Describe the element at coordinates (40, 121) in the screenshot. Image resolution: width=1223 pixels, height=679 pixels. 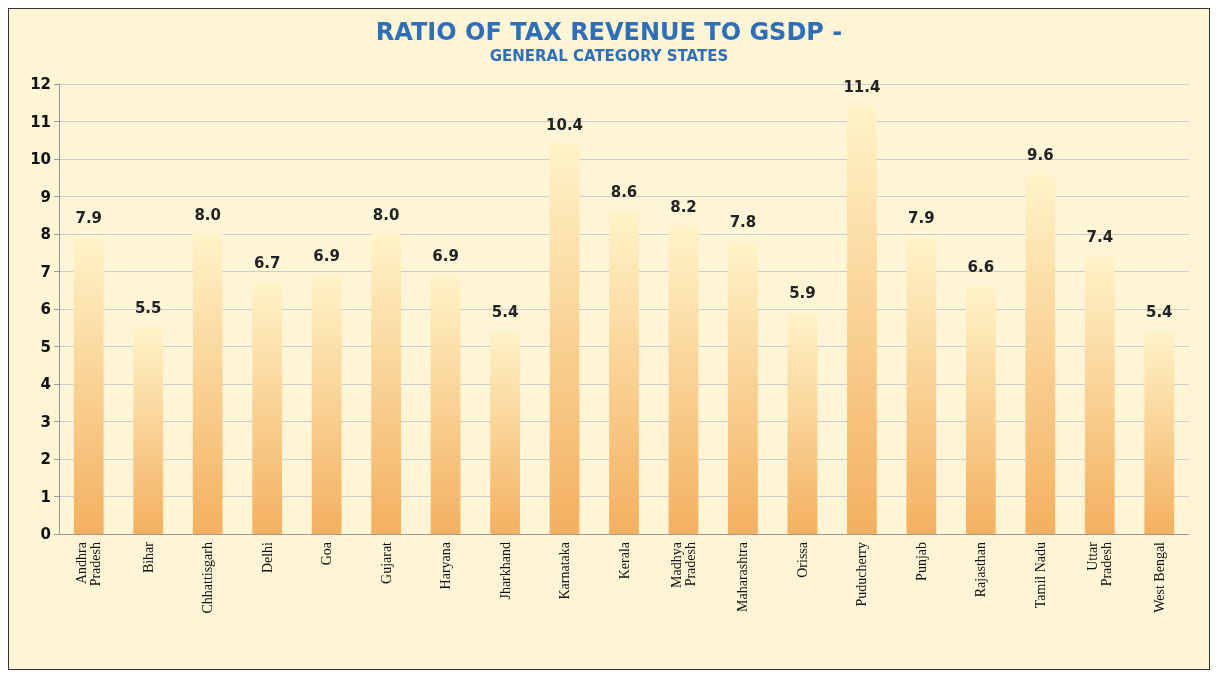
I see `y-tick-label: 11` at that location.